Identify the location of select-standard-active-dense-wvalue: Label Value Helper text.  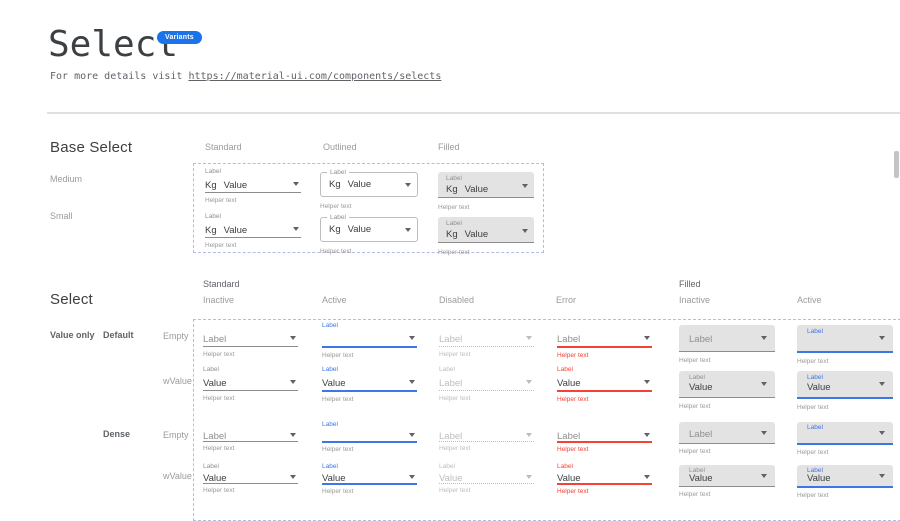
(369, 479).